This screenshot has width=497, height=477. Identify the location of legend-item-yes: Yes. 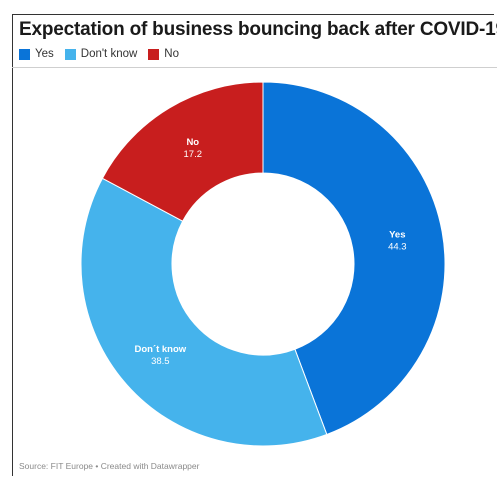
(36, 54).